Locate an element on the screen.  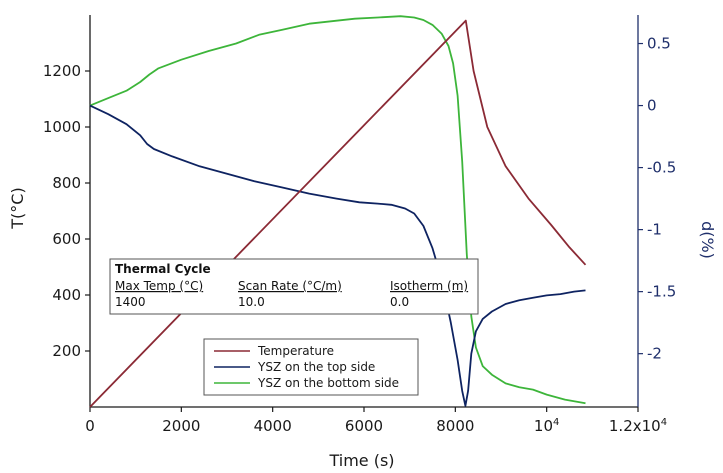
x-tick-label: 1.2x104 is located at coordinates (638, 426).